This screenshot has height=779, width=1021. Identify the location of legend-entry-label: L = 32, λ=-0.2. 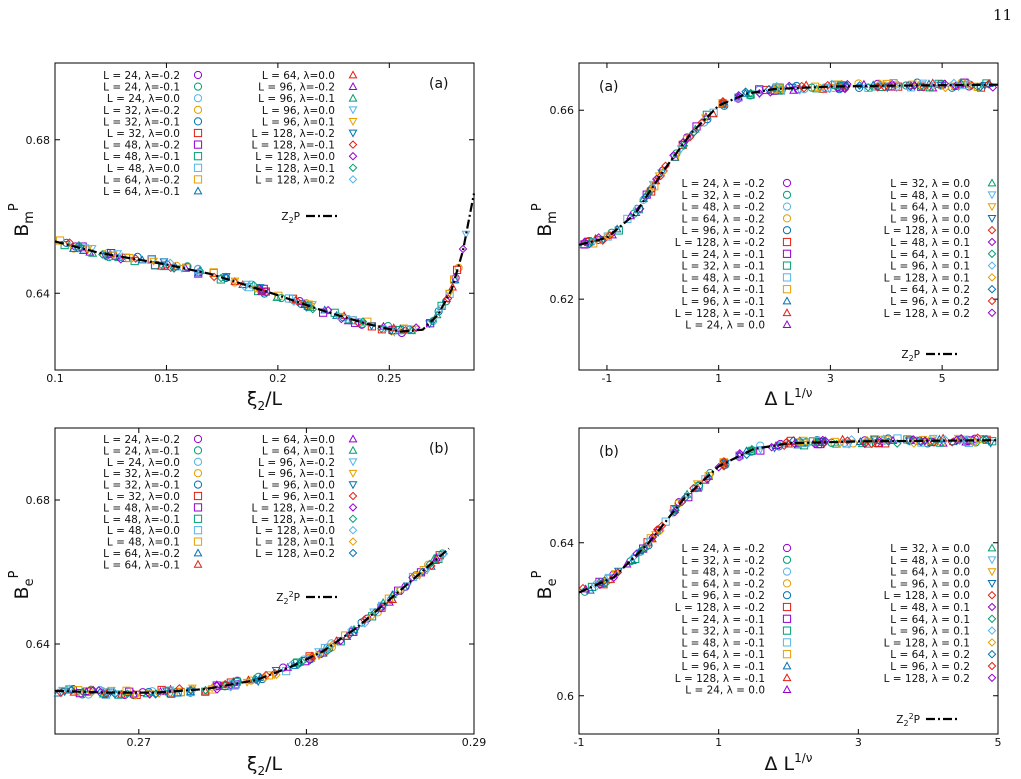
(141, 474).